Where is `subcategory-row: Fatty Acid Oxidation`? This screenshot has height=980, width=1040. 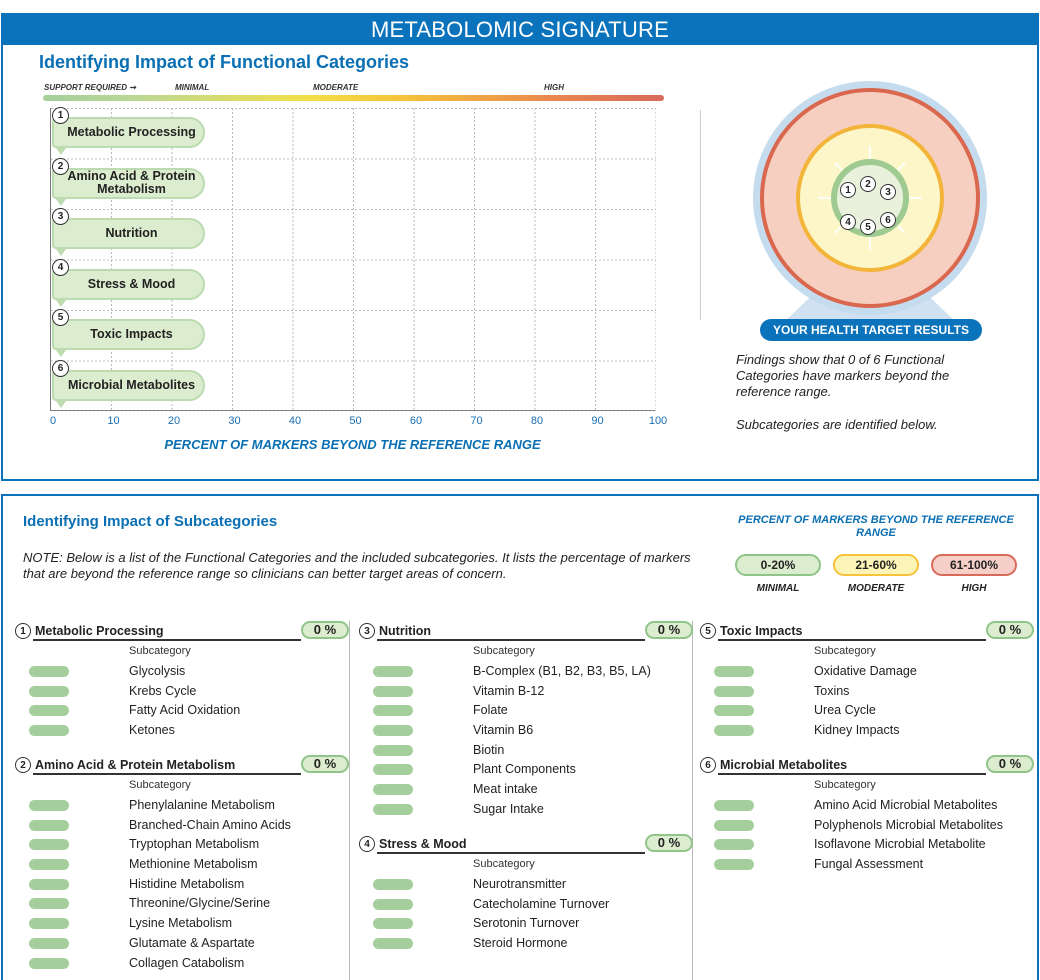 subcategory-row: Fatty Acid Oxidation is located at coordinates (175, 710).